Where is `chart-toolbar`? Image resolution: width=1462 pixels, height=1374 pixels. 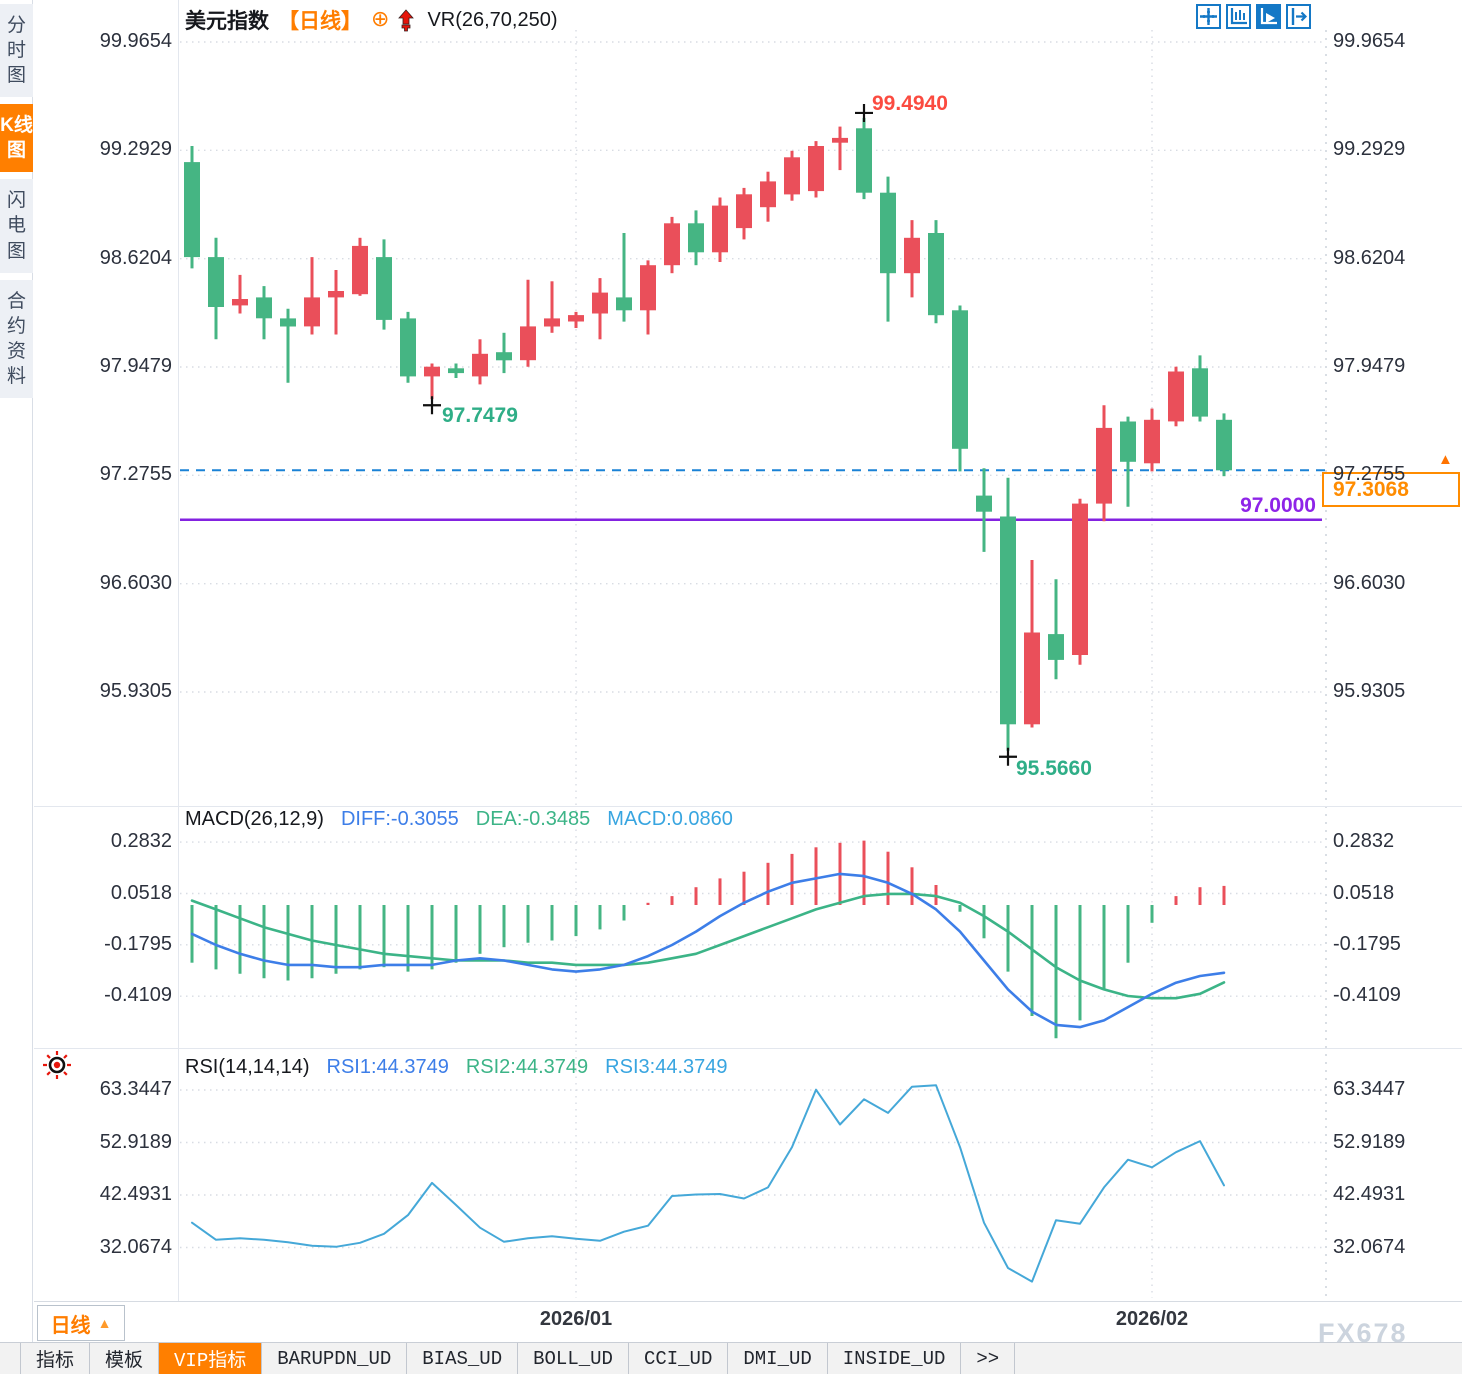
chart-toolbar is located at coordinates (1253, 16).